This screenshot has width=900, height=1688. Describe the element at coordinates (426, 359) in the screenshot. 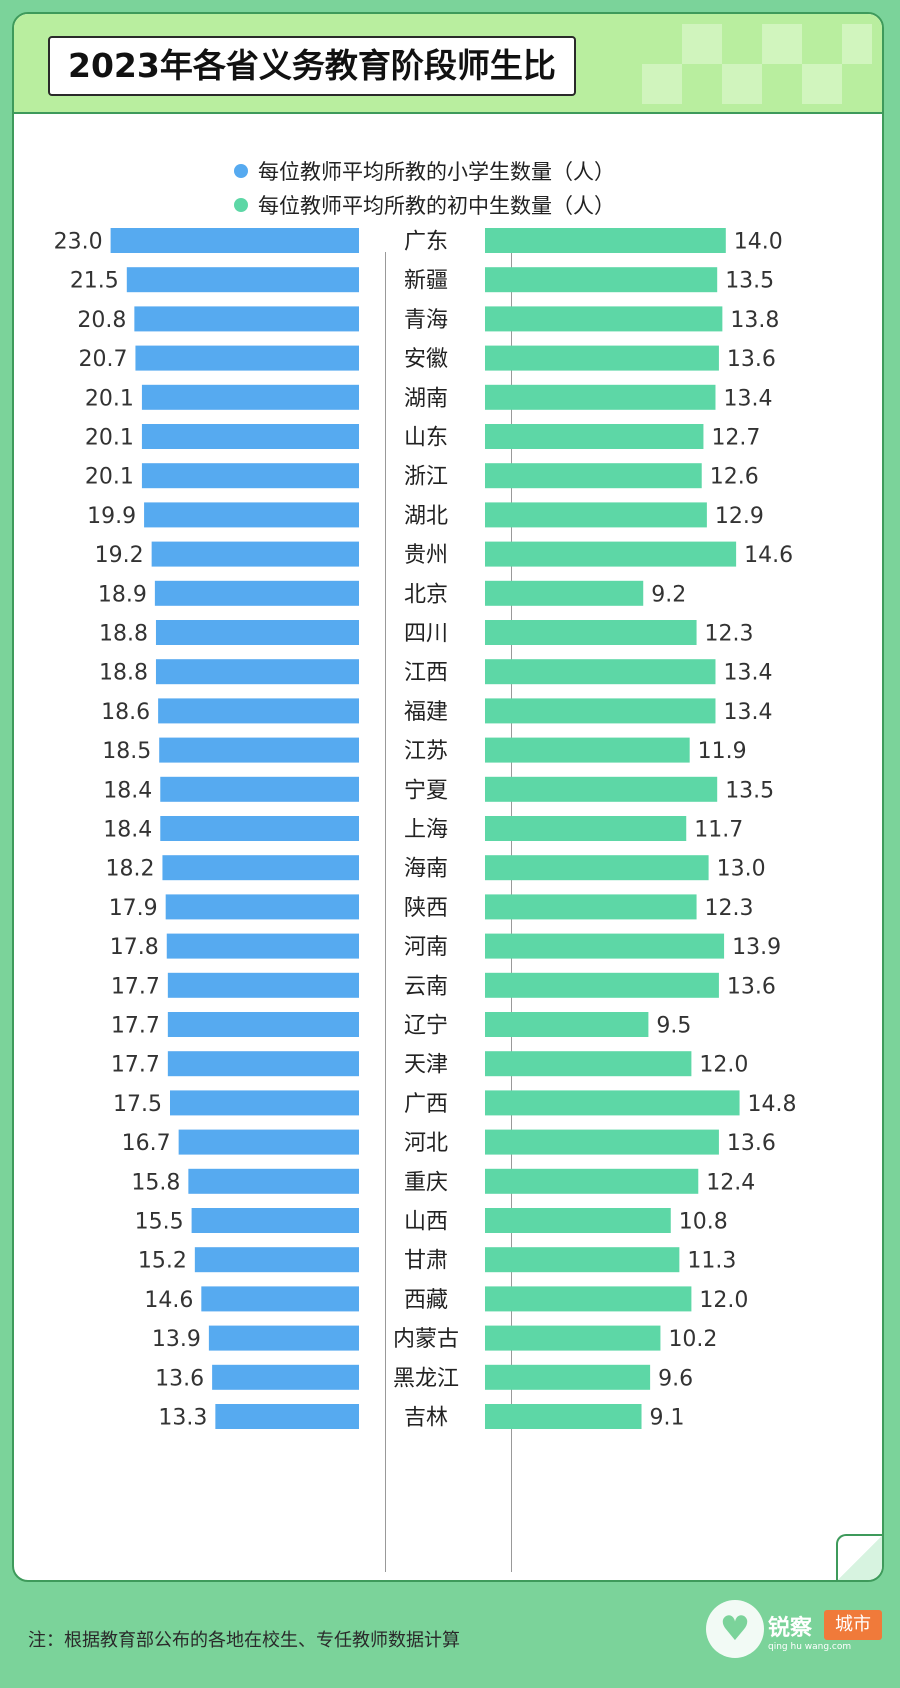

I see `province-label: 安徽` at that location.